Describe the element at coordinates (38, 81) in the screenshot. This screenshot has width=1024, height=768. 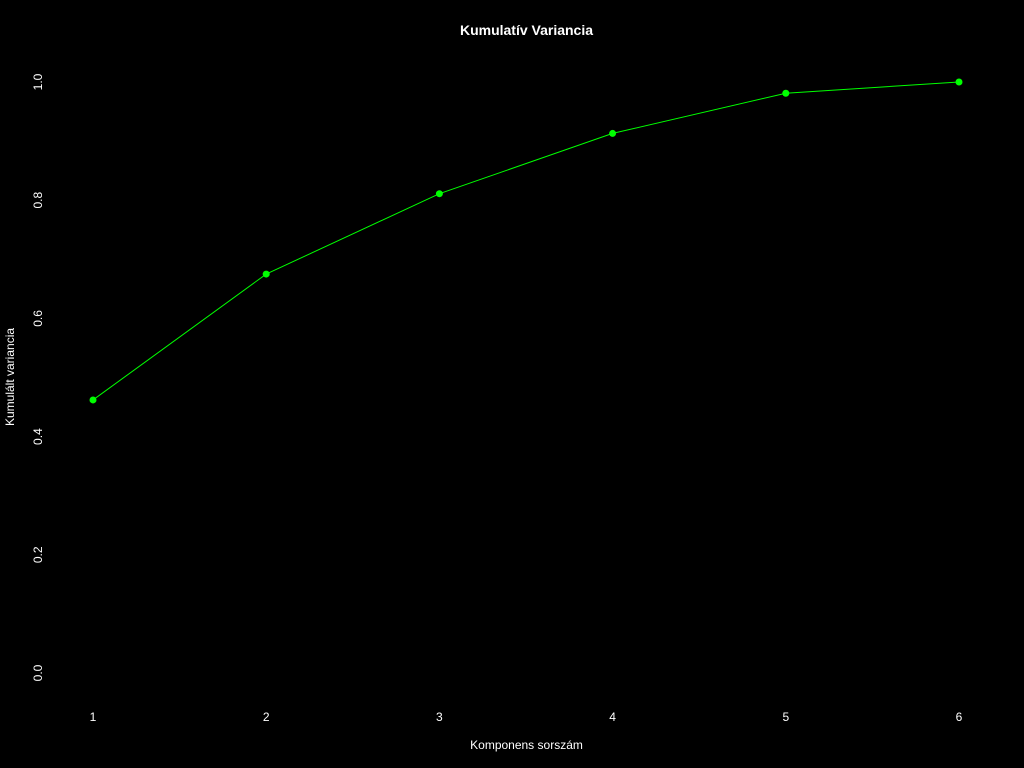
I see `y-tick-label: 1.0` at that location.